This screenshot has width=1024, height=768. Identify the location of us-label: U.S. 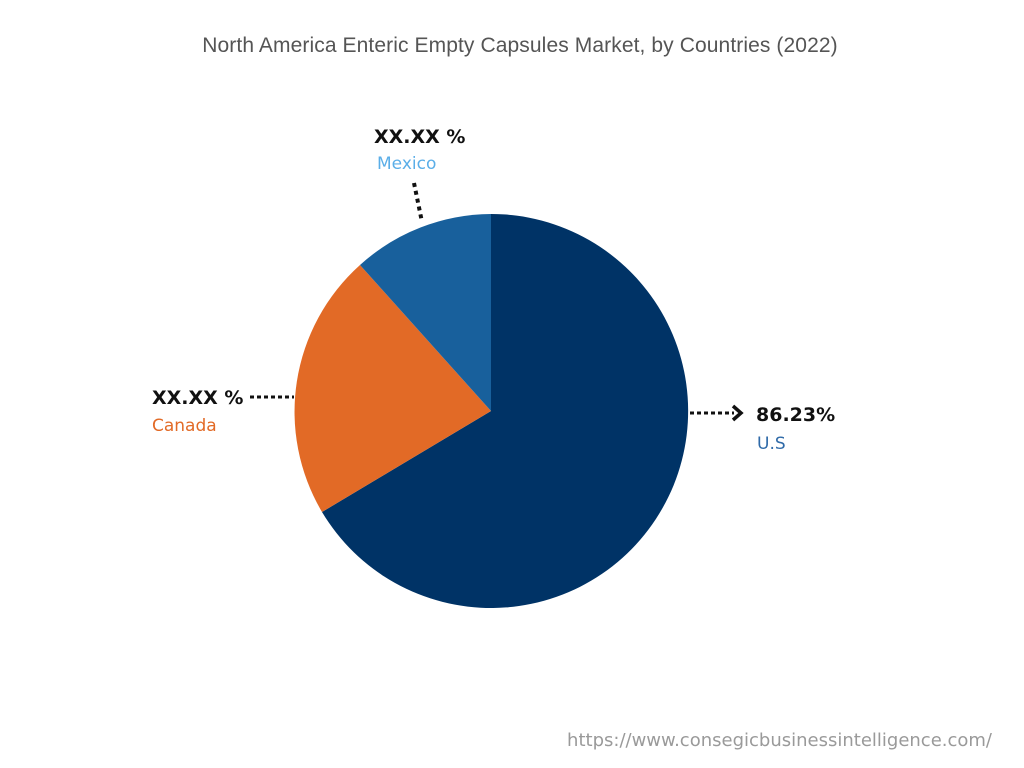
(771, 444).